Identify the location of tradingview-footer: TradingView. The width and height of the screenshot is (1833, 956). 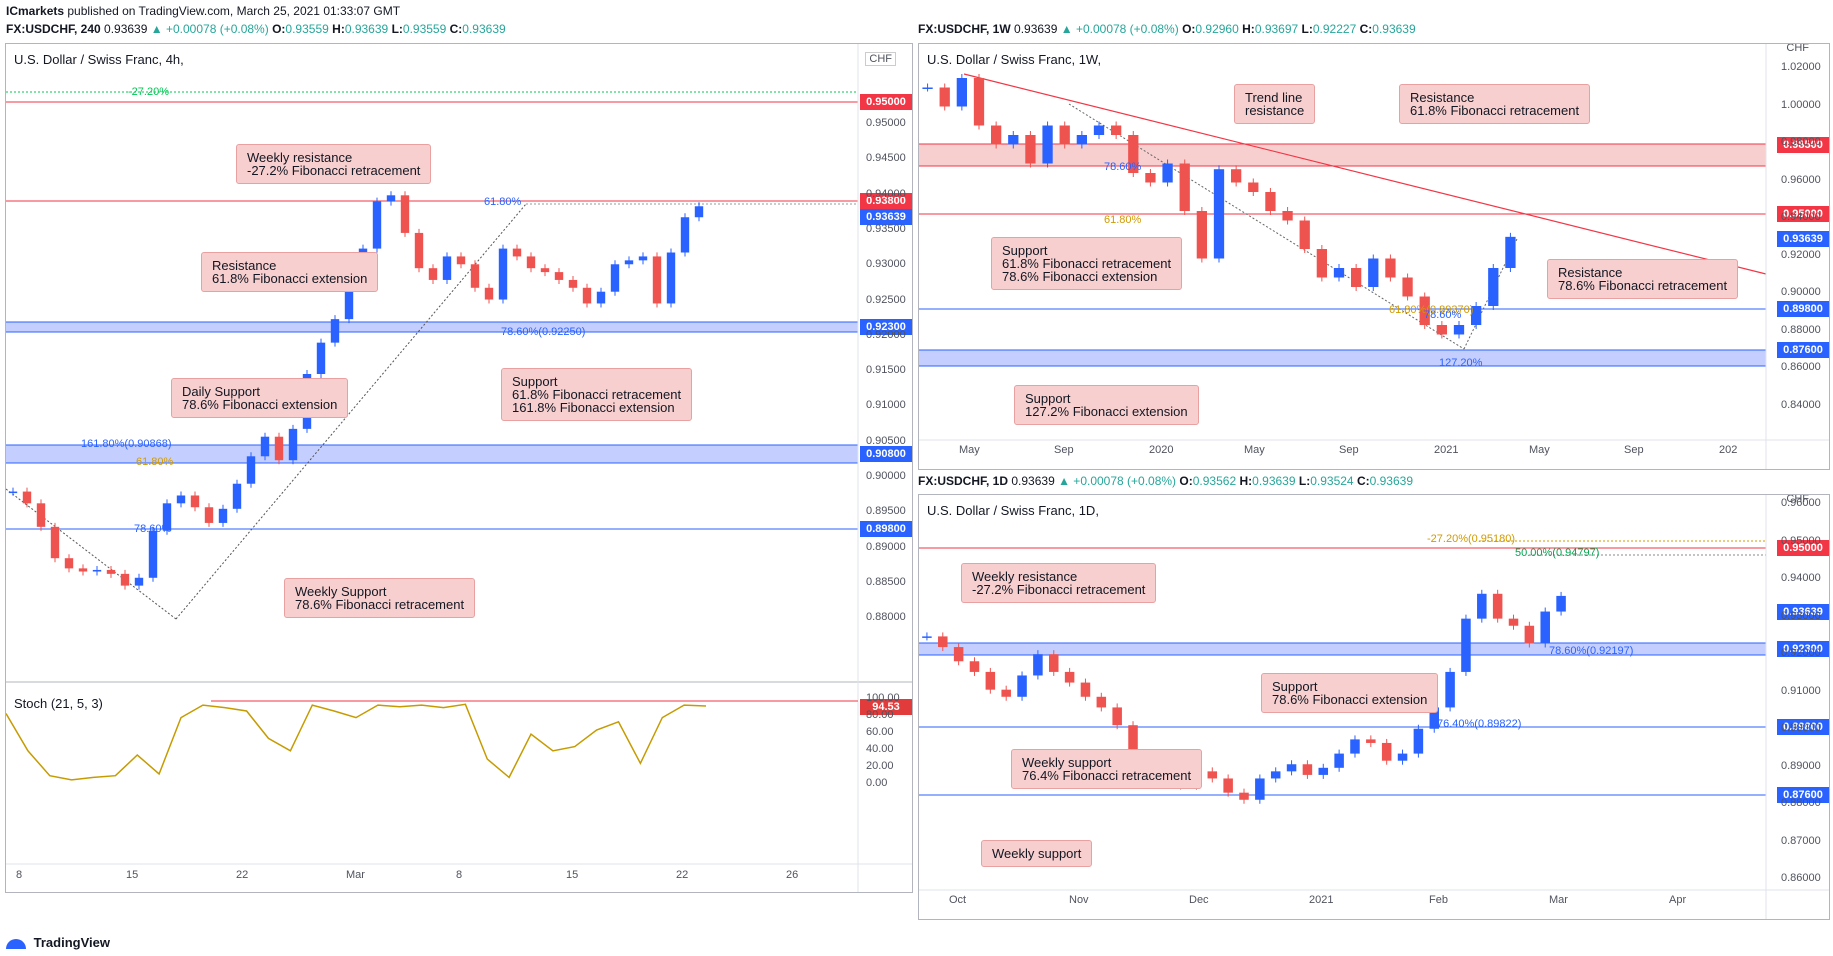
(58, 942).